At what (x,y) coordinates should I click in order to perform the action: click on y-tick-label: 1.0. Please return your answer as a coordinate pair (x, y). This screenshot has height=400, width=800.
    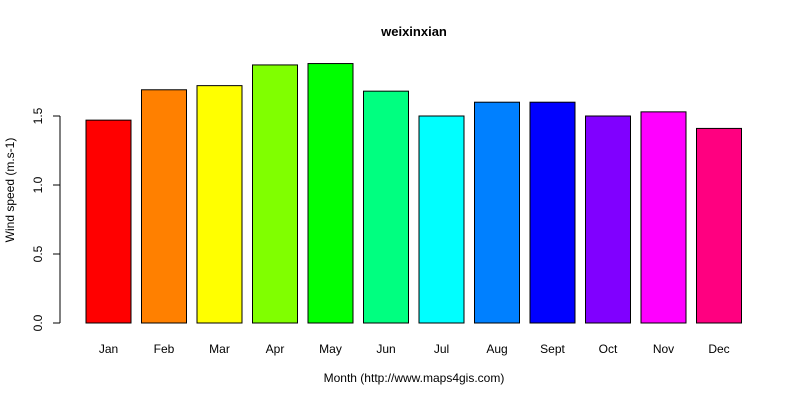
    Looking at the image, I should click on (38, 184).